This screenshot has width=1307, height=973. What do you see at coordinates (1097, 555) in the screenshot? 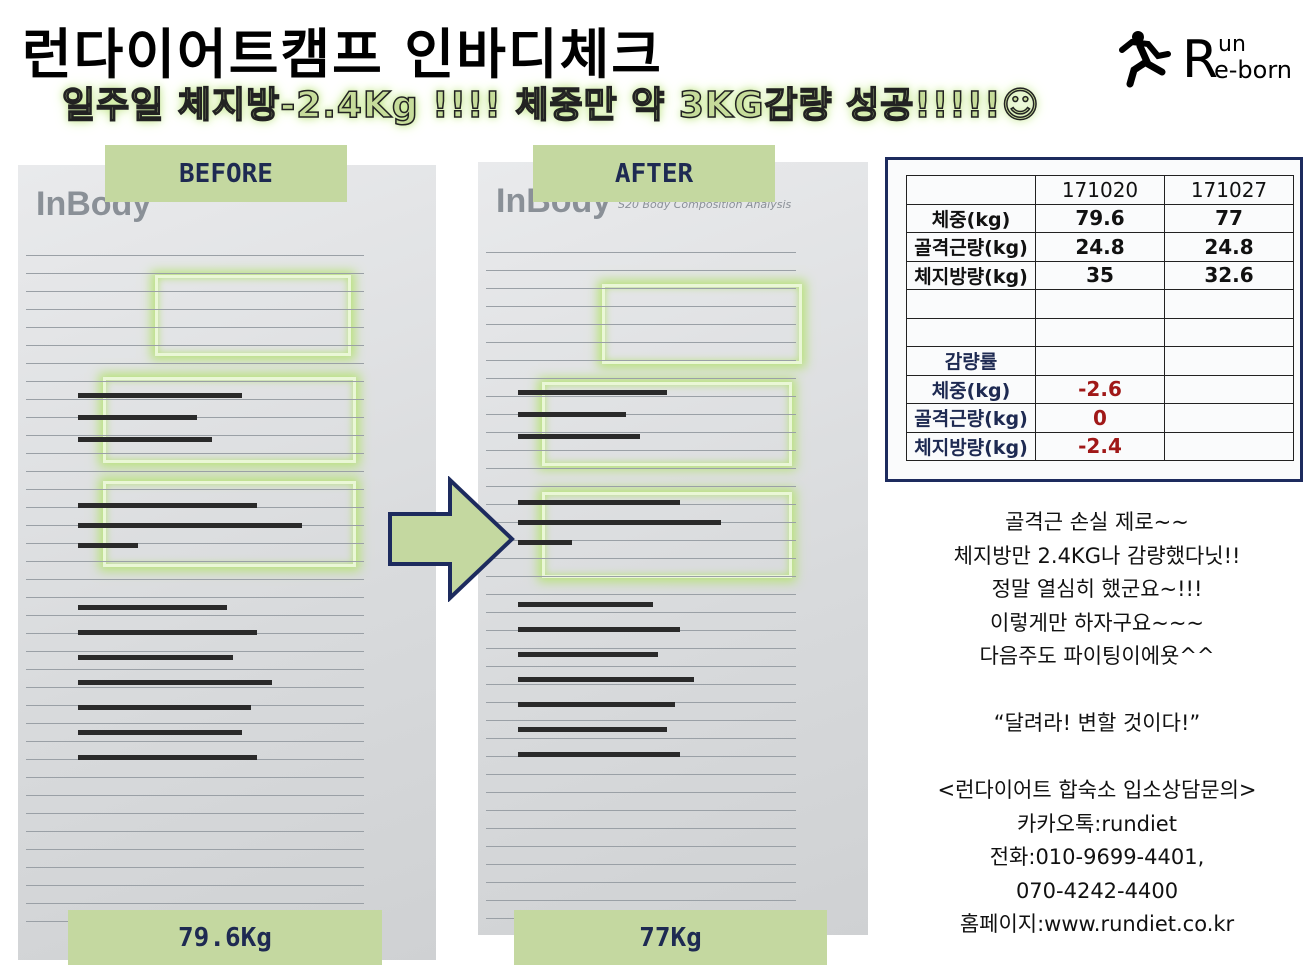
I see `note-line: 체지방만 2.4KG나 감량했다닛!!` at bounding box center [1097, 555].